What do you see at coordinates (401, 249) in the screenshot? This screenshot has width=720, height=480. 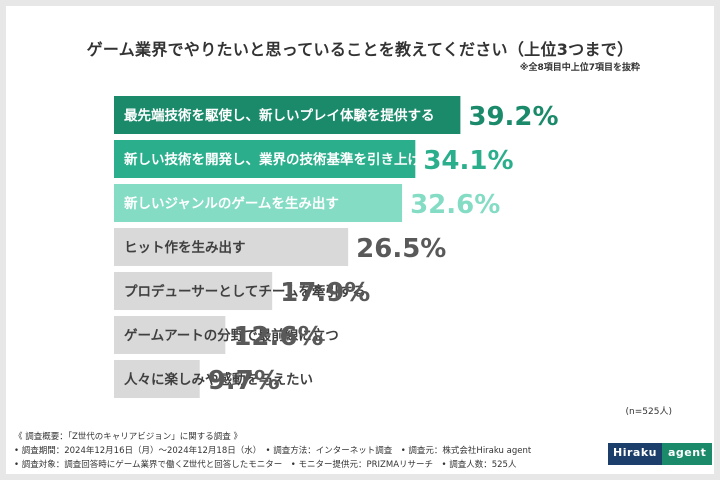 I see `value-label-4: 26.5%` at bounding box center [401, 249].